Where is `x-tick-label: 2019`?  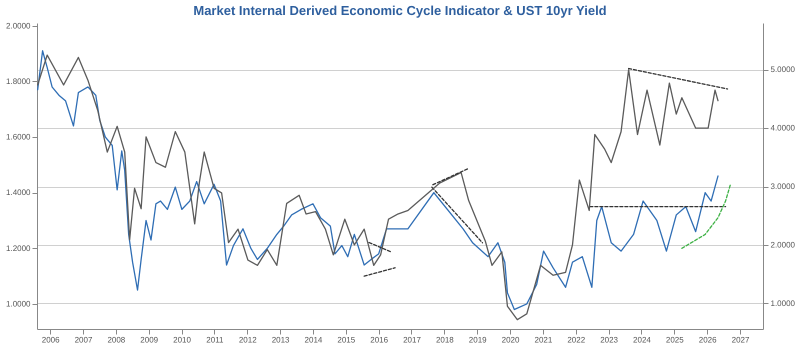 x-tick-label: 2019 is located at coordinates (478, 340).